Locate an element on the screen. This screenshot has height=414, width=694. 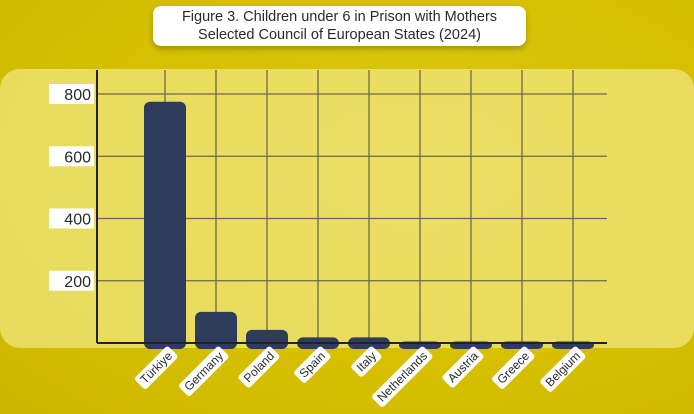
x-tick-label-group: Italy is located at coordinates (366, 361).